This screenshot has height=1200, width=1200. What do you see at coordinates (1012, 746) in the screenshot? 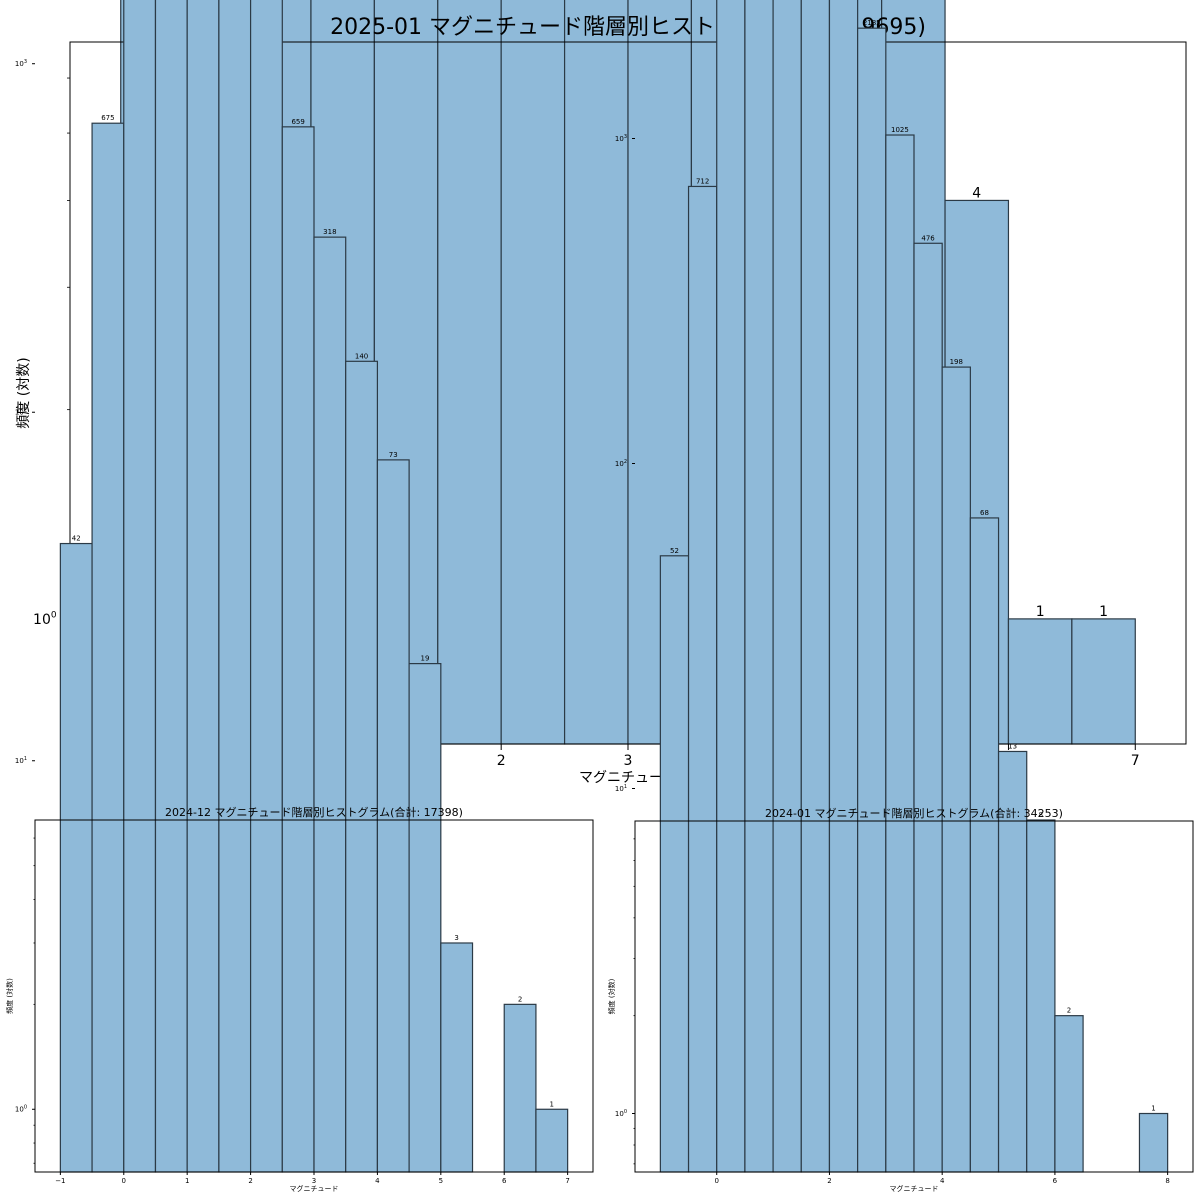
I see `bar-count-label: 13` at bounding box center [1012, 746].